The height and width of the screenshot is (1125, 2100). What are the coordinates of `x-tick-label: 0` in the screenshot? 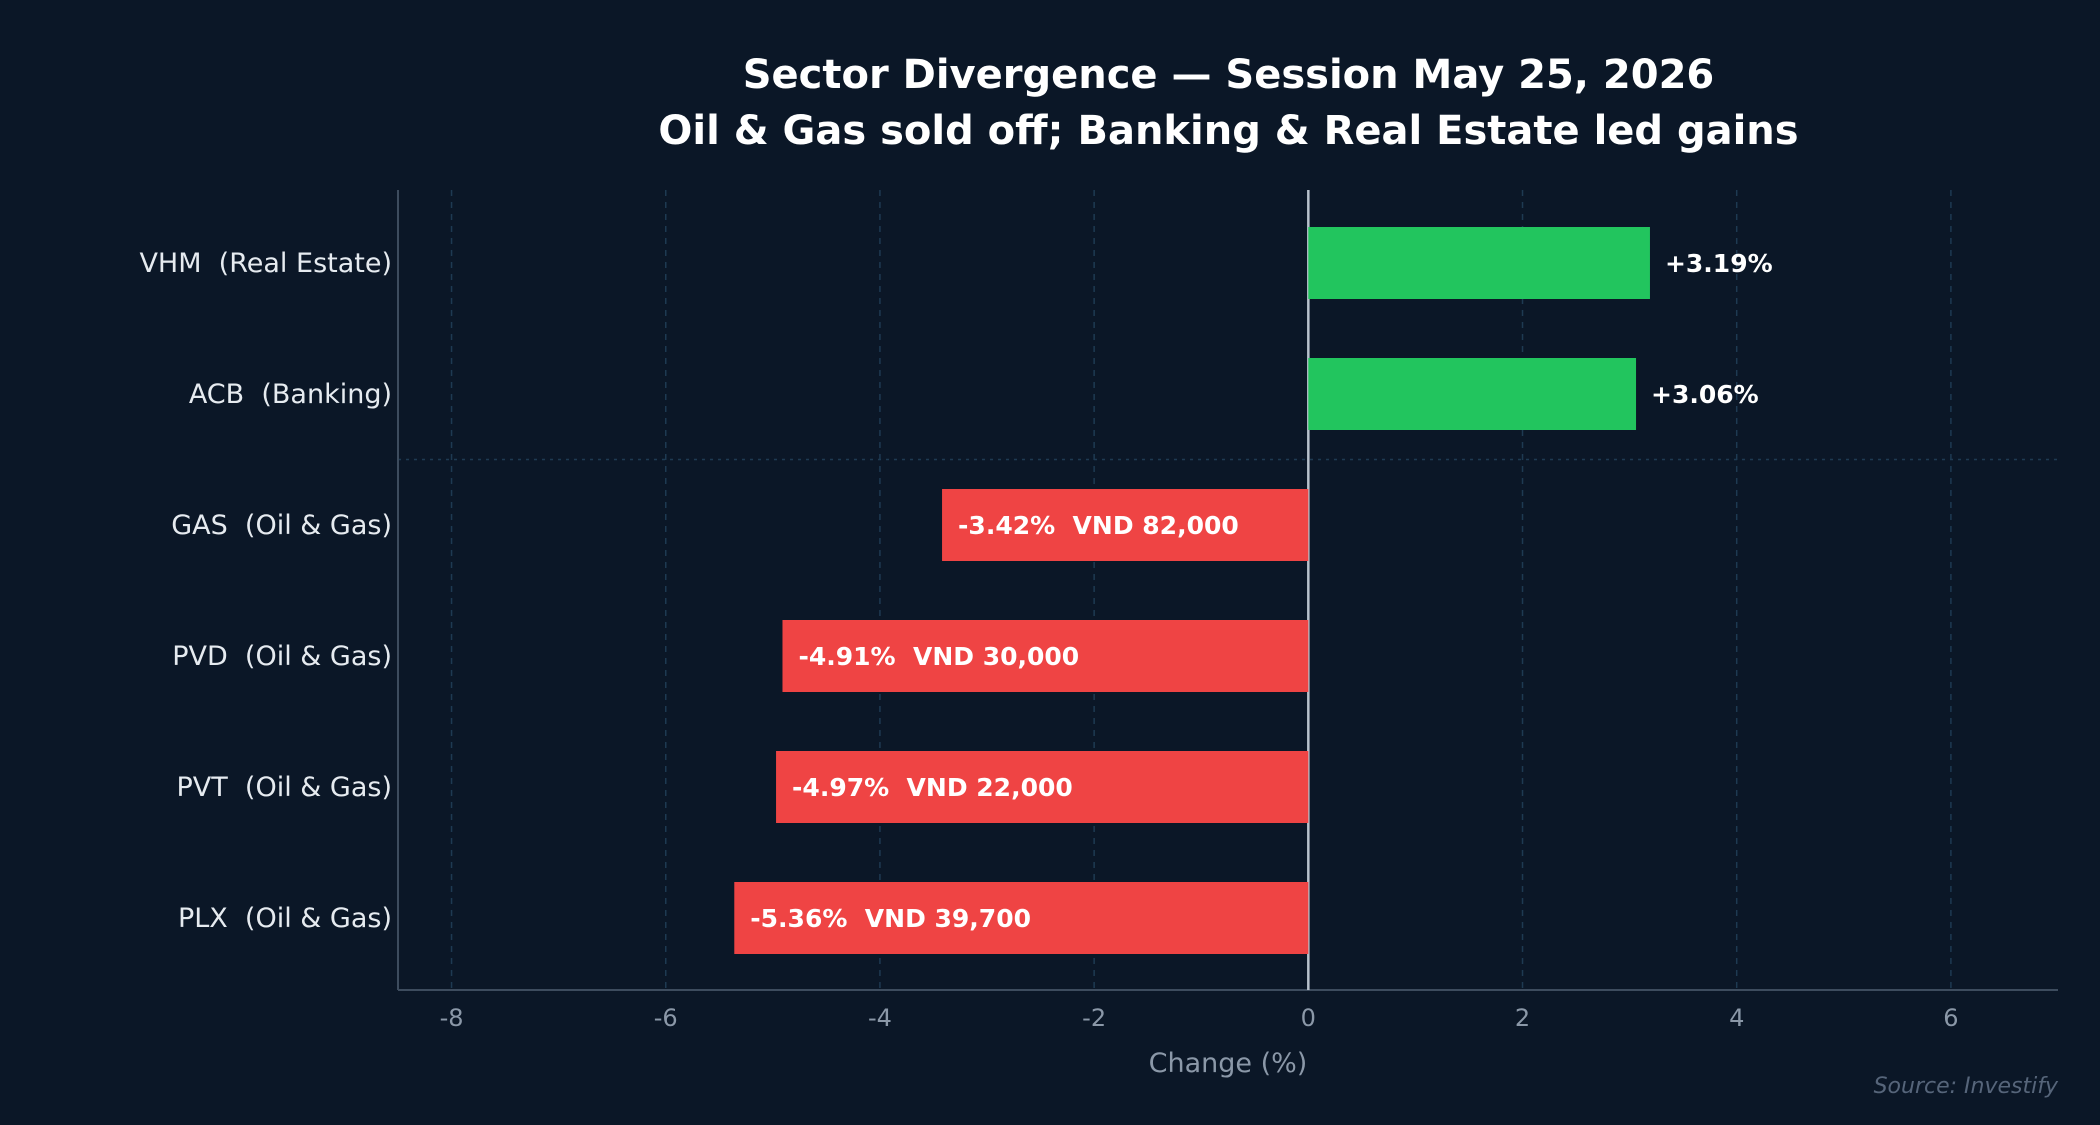 It's located at (1308, 1018).